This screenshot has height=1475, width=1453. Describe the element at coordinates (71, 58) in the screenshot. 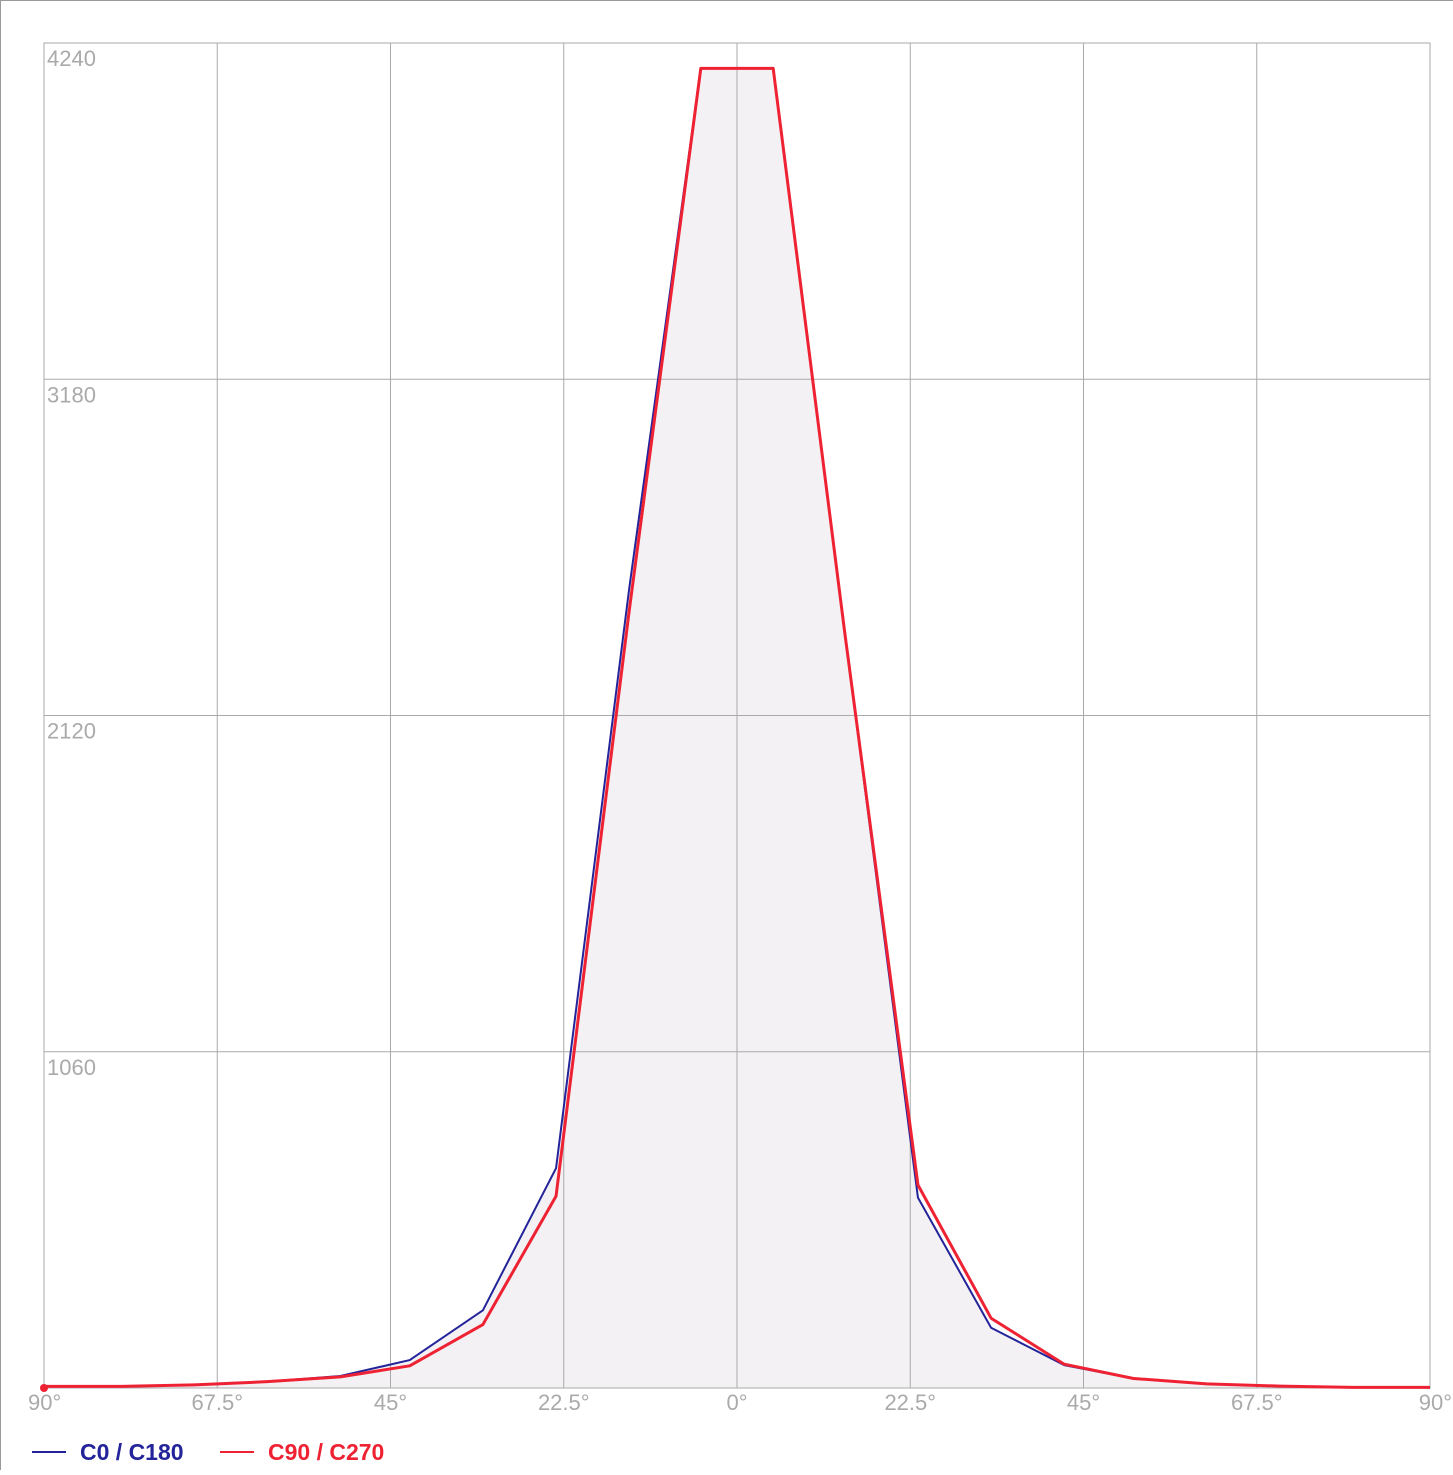

I see `y-tick-label: 4240` at that location.